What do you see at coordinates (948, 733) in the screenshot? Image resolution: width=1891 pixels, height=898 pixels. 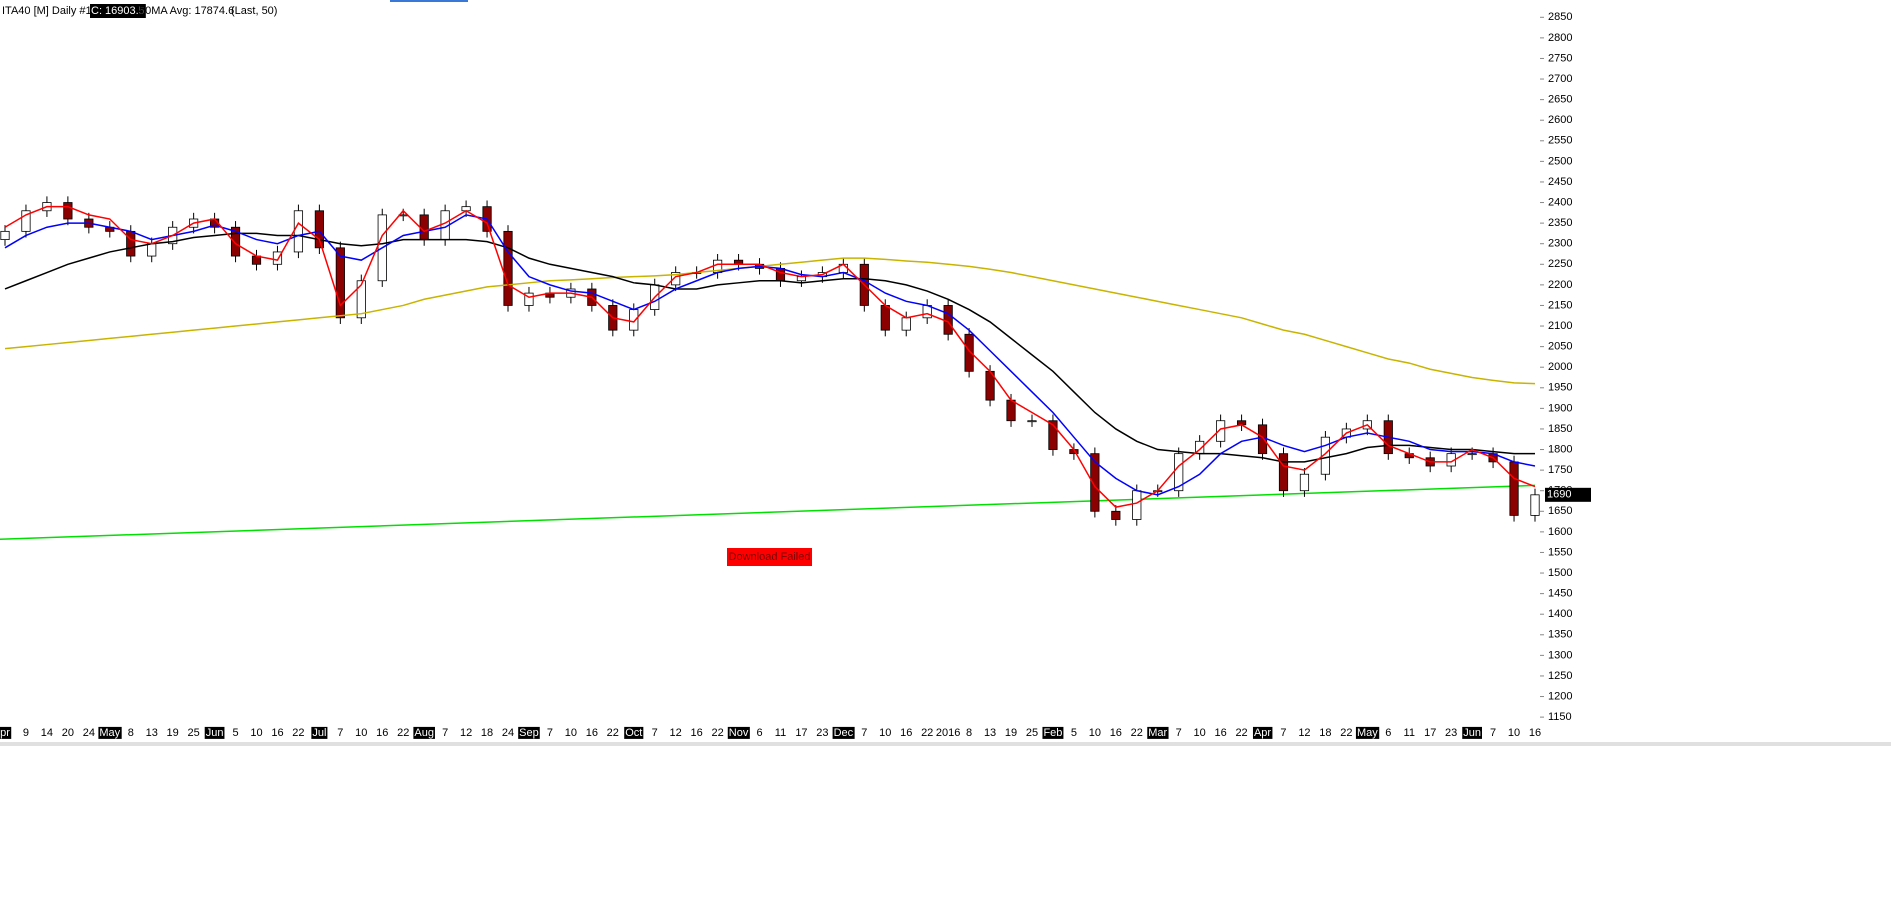 I see `x-tick-label: 2016` at bounding box center [948, 733].